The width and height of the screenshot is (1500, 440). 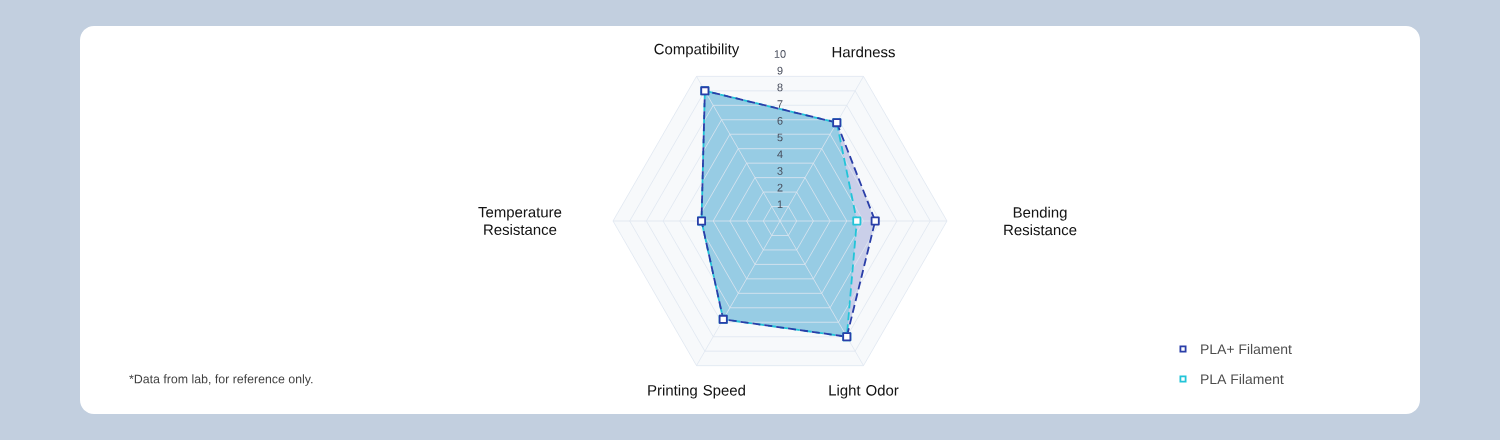 What do you see at coordinates (780, 54) in the screenshot?
I see `y-tick-label: 10` at bounding box center [780, 54].